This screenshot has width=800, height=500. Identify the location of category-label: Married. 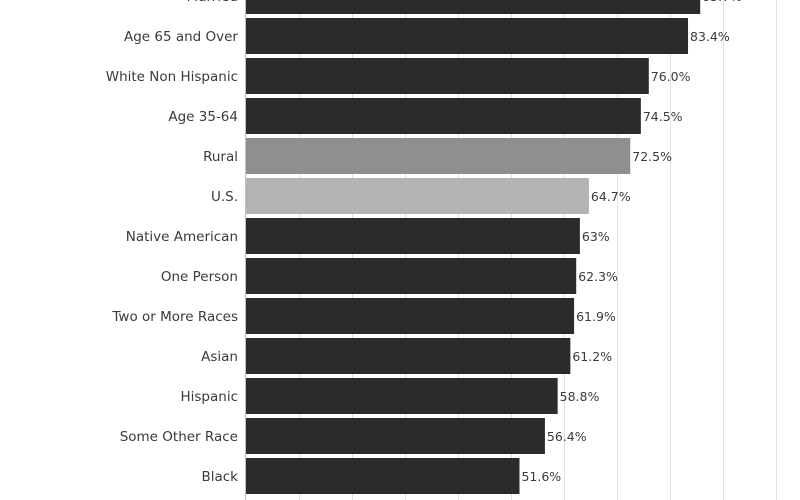
(212, 2).